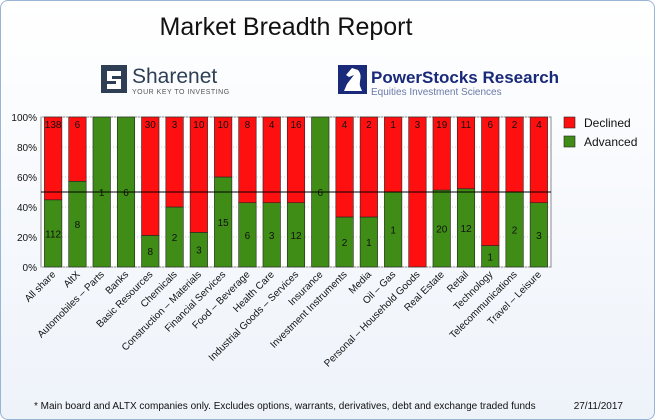 Image resolution: width=655 pixels, height=420 pixels. Describe the element at coordinates (465, 77) in the screenshot. I see `logo-name: PowerStocks Research` at that location.